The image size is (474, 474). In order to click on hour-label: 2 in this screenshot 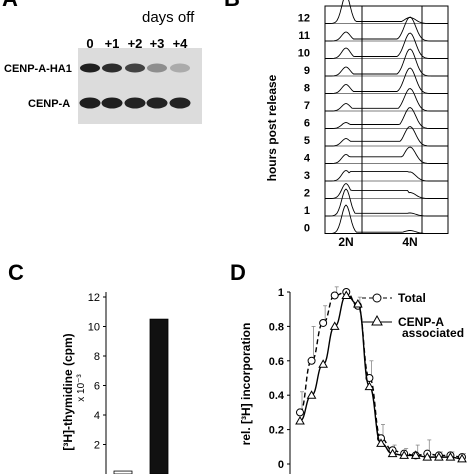, I will do `click(307, 194)`.